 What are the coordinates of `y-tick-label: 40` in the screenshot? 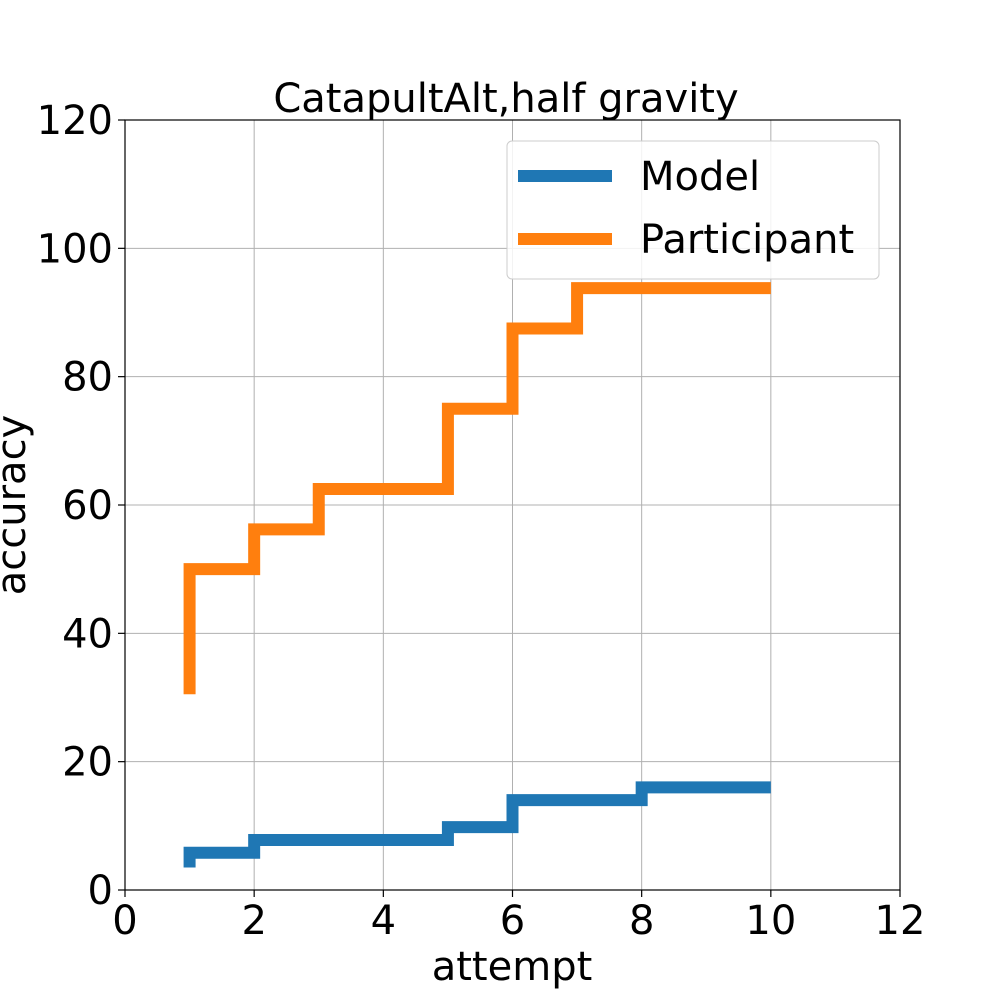 It's located at (87, 634).